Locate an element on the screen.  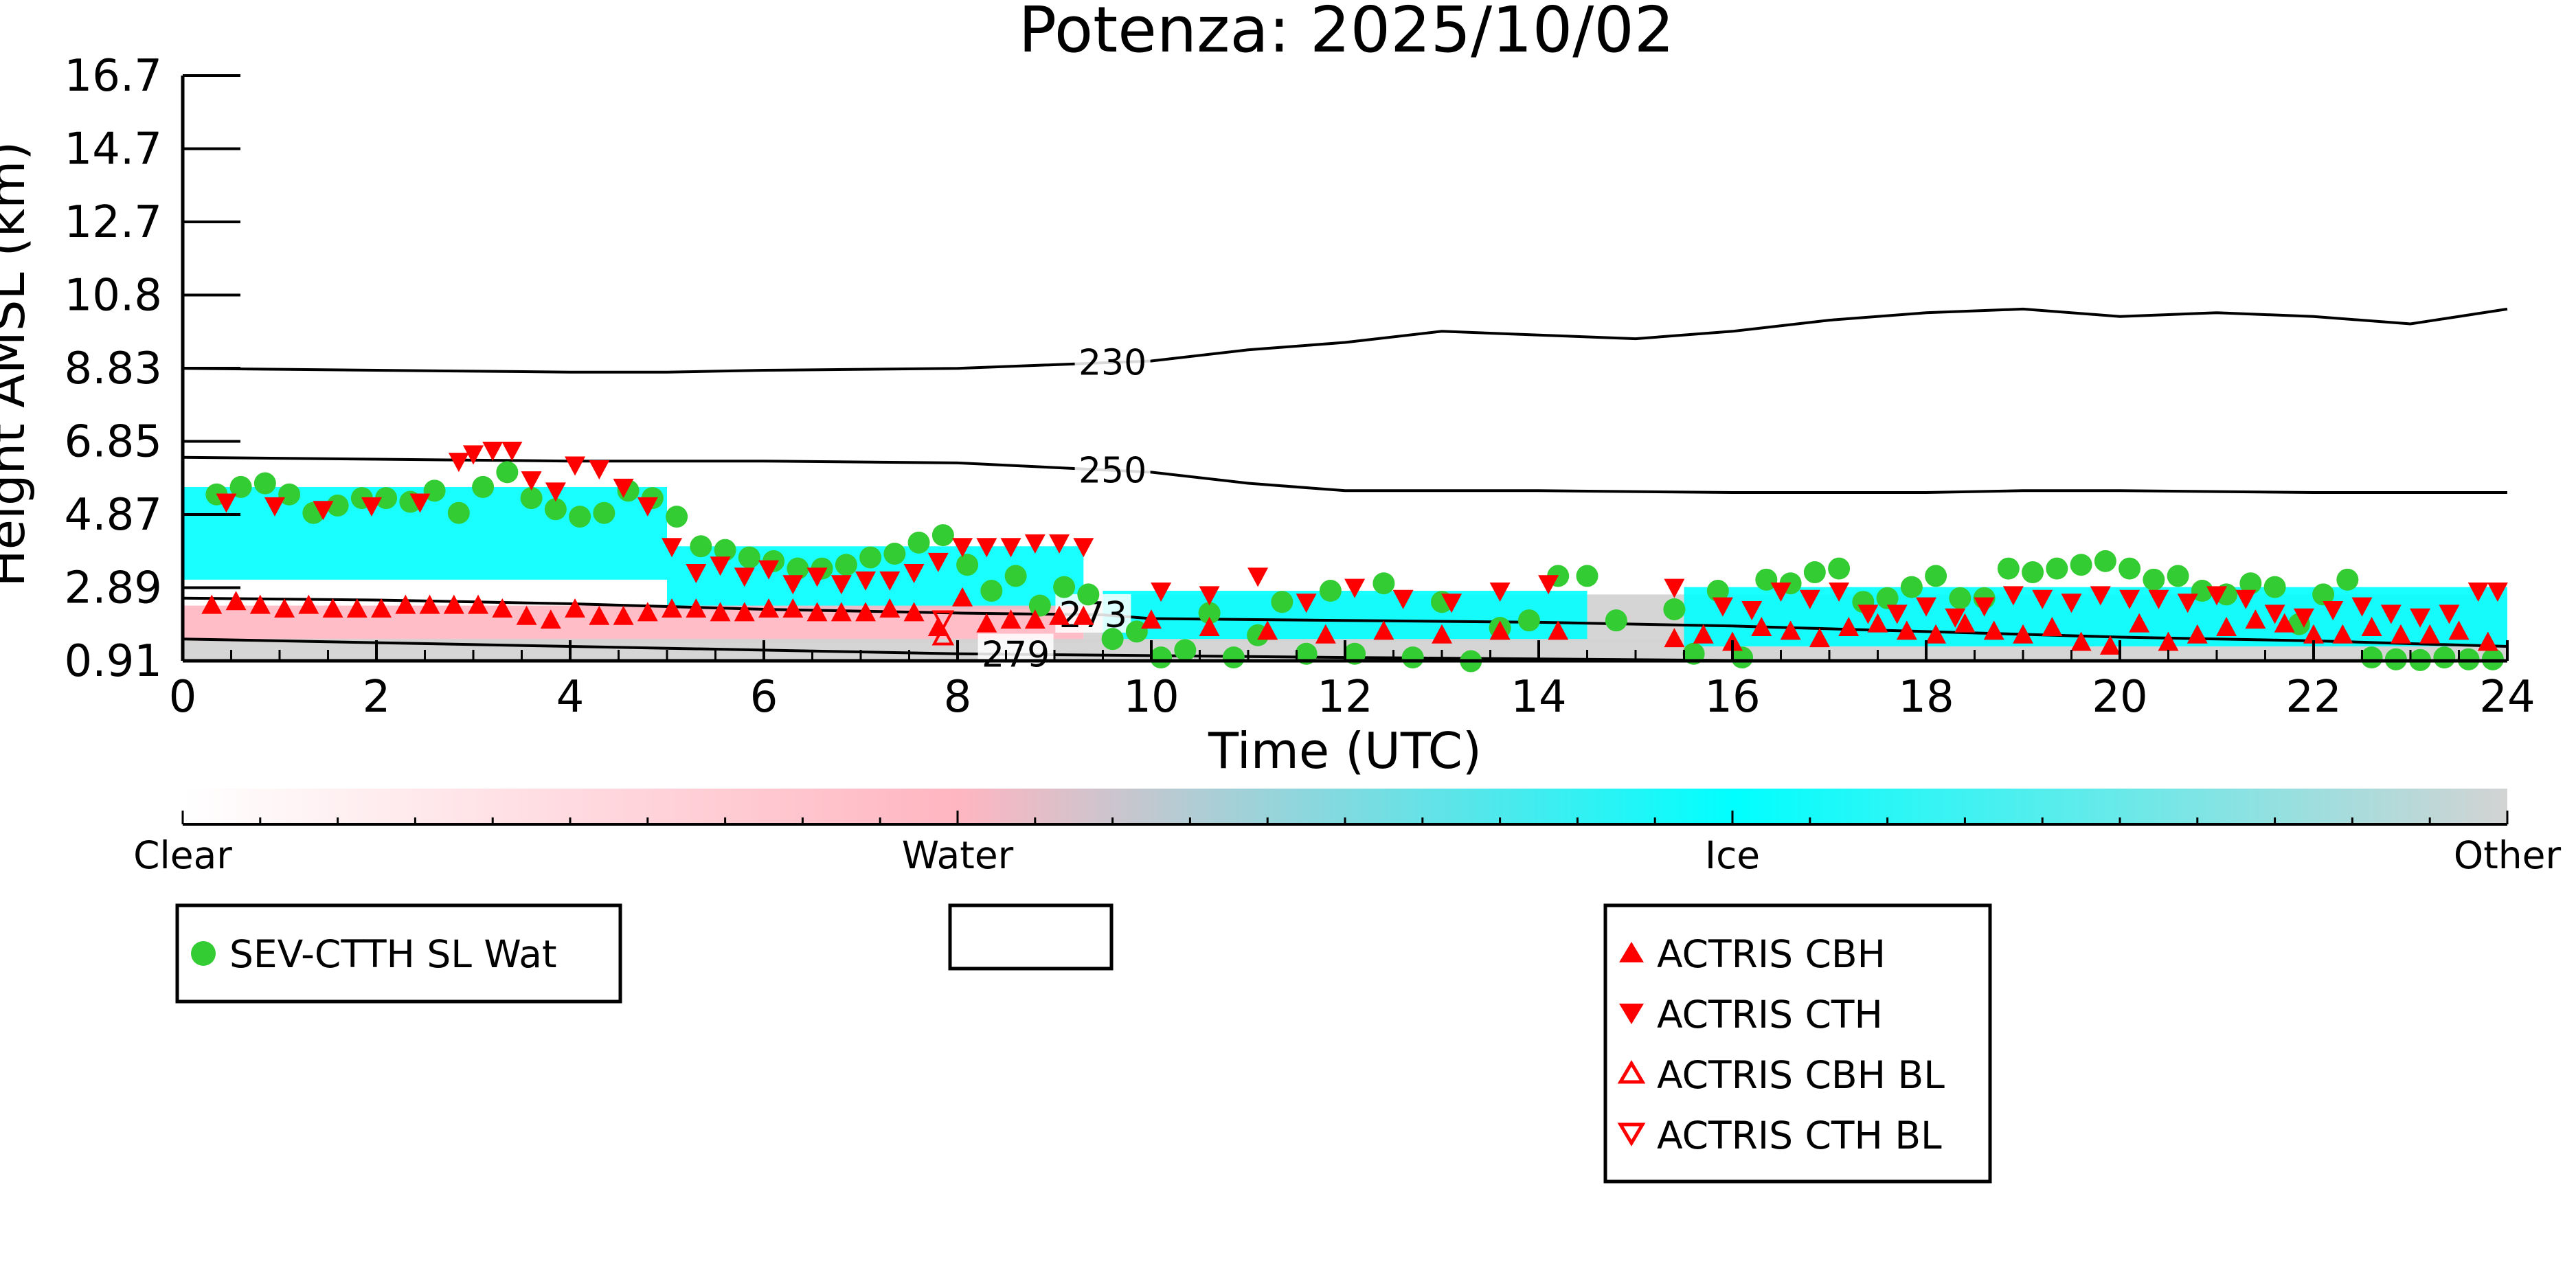
y-tick-label: 8.83 is located at coordinates (114, 368).